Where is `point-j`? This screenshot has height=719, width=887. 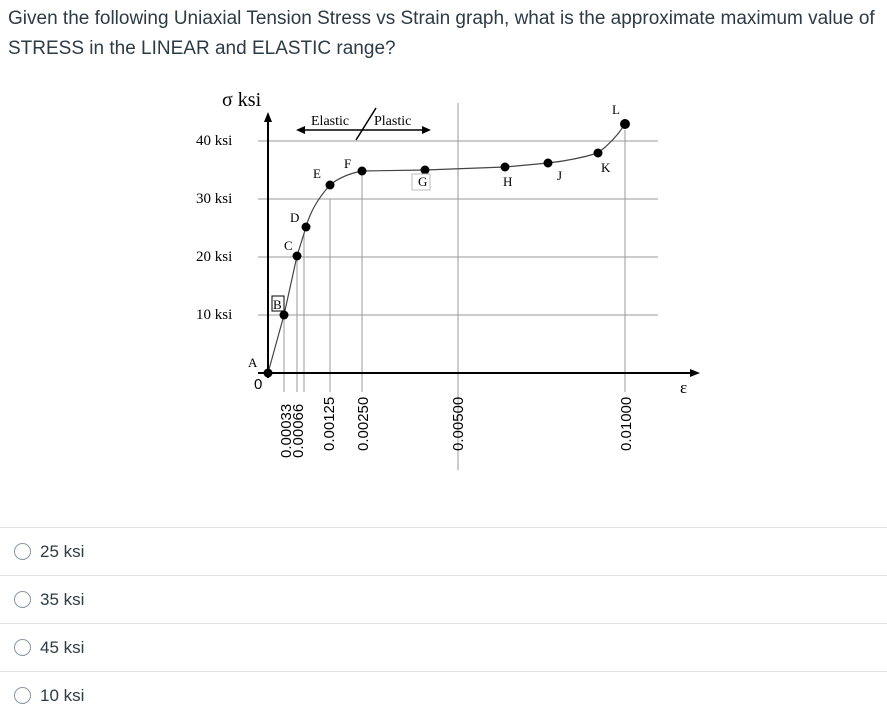 point-j is located at coordinates (548, 163).